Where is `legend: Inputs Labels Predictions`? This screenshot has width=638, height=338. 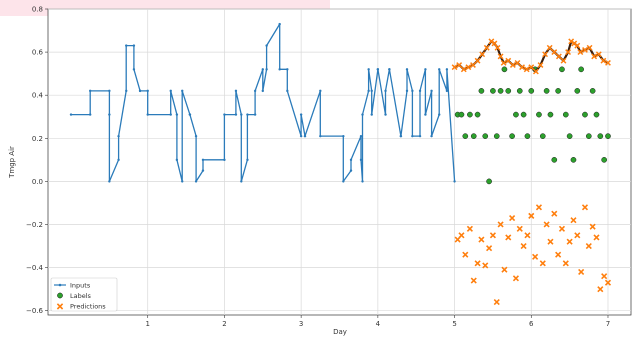 legend: Inputs Labels Predictions is located at coordinates (84, 294).